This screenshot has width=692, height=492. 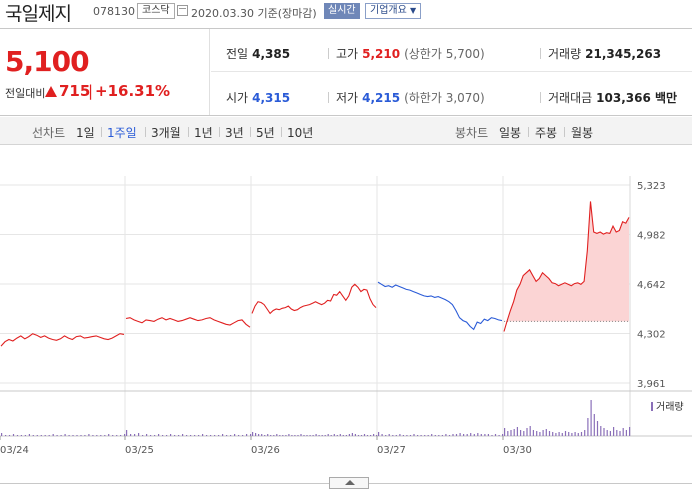 What do you see at coordinates (234, 133) in the screenshot?
I see `period-3y: 3년` at bounding box center [234, 133].